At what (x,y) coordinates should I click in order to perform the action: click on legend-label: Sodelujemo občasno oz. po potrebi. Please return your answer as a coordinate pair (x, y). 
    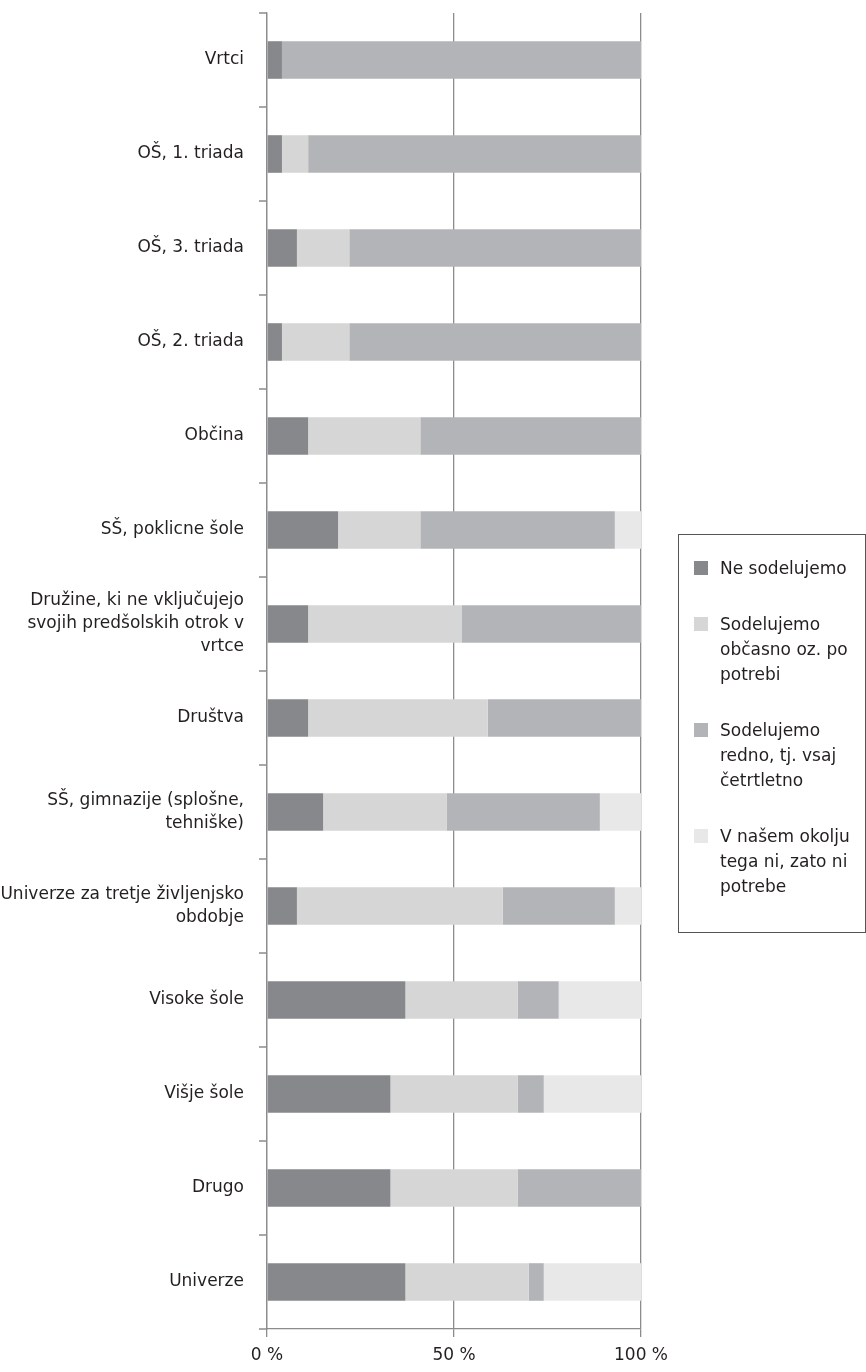
    Looking at the image, I should click on (784, 650).